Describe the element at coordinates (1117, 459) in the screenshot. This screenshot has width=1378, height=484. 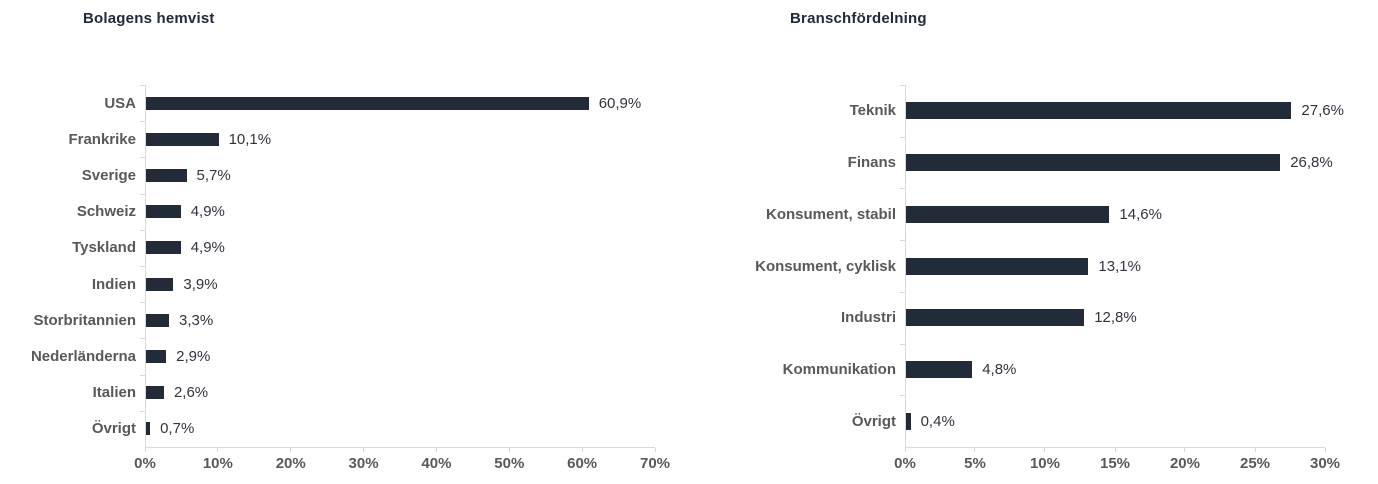
I see `x-axis-line: 0% 5% 10% 15% 20% 25% 30%` at that location.